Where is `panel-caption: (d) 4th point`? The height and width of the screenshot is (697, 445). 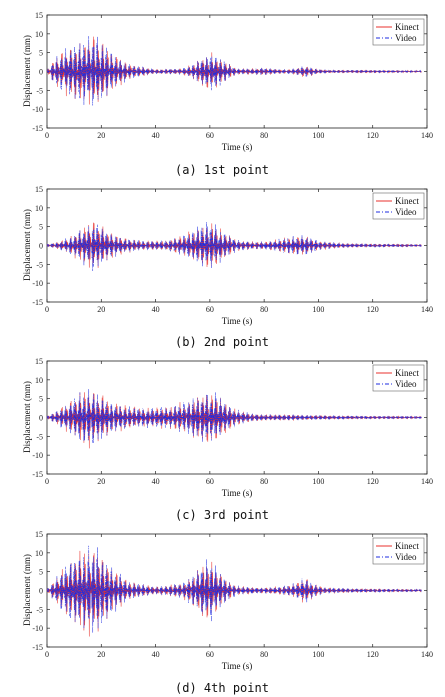
panel-caption: (d) 4th point is located at coordinates (222, 688).